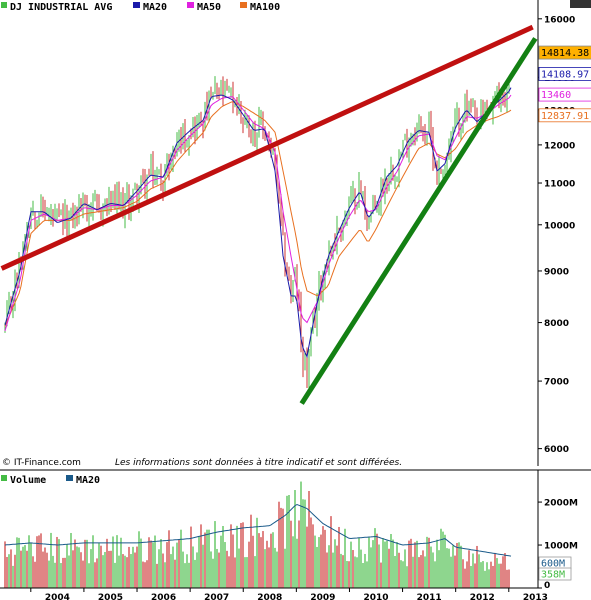  Describe the element at coordinates (564, 84) in the screenshot. I see `price-last-value-badges: 14814.38 14108.97 13460 12837.91` at that location.